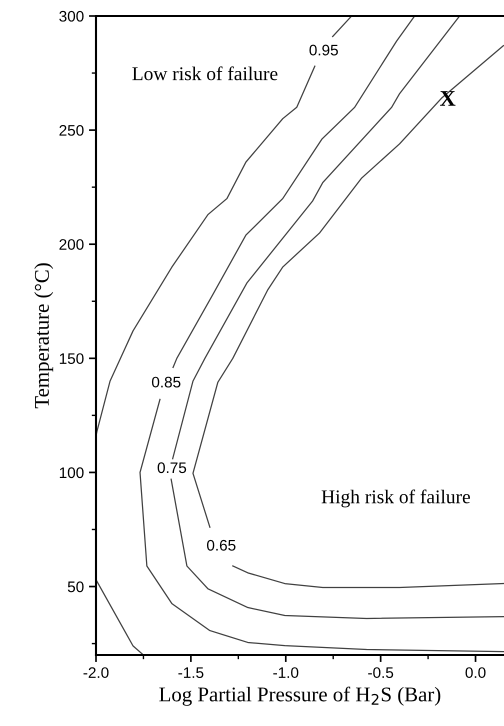 The height and width of the screenshot is (726, 504). I want to click on x-tick-label: -1.0, so click(285, 672).